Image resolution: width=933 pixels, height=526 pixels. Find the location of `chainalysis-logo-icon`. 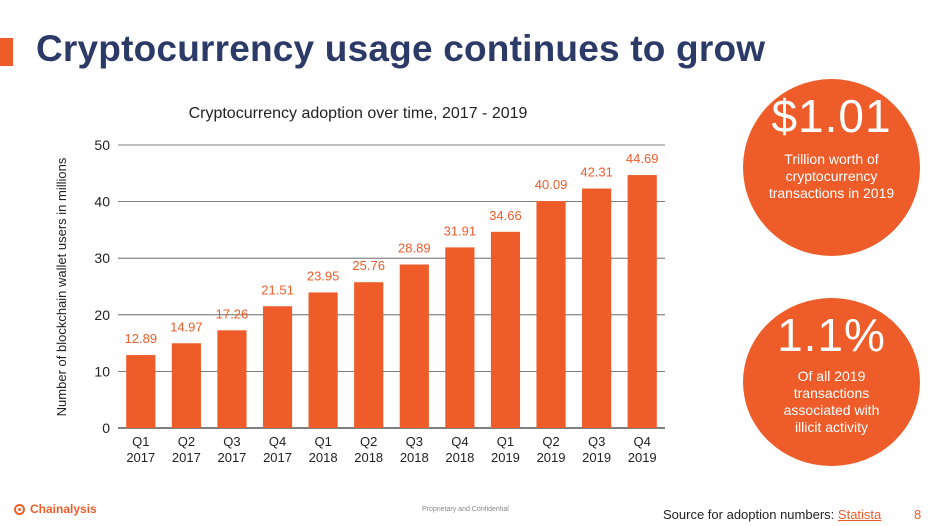

chainalysis-logo-icon is located at coordinates (19, 509).